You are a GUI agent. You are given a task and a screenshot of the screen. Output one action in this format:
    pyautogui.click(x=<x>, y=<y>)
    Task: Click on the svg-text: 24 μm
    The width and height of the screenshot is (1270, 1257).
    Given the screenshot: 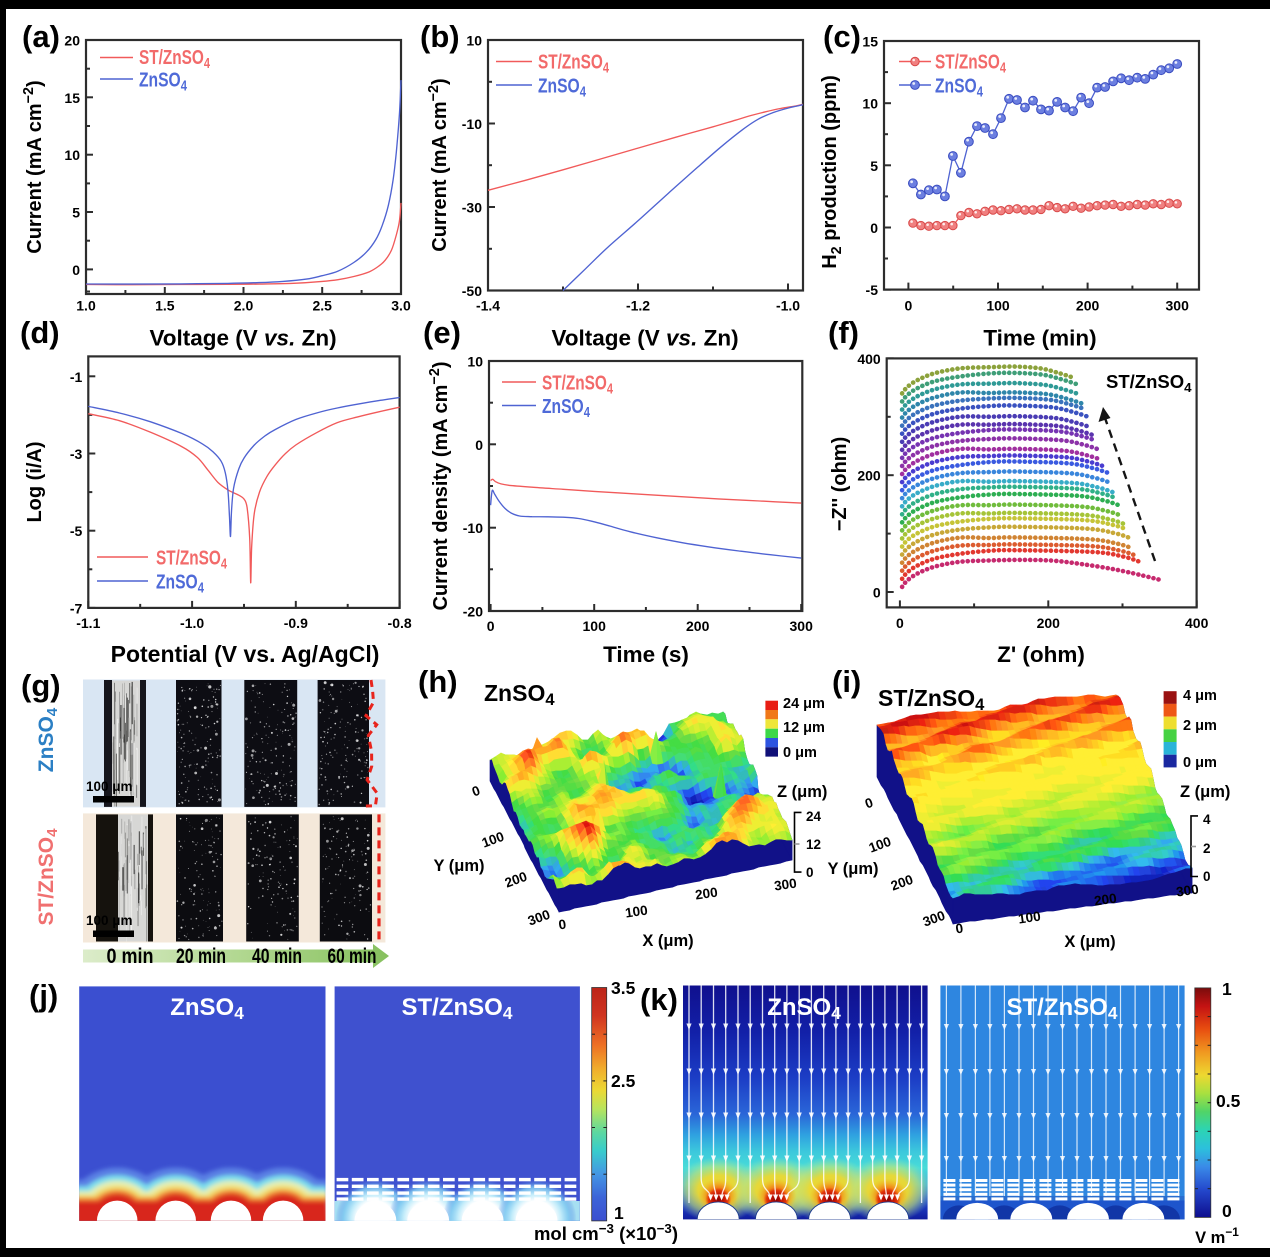 What is the action you would take?
    pyautogui.click(x=804, y=704)
    